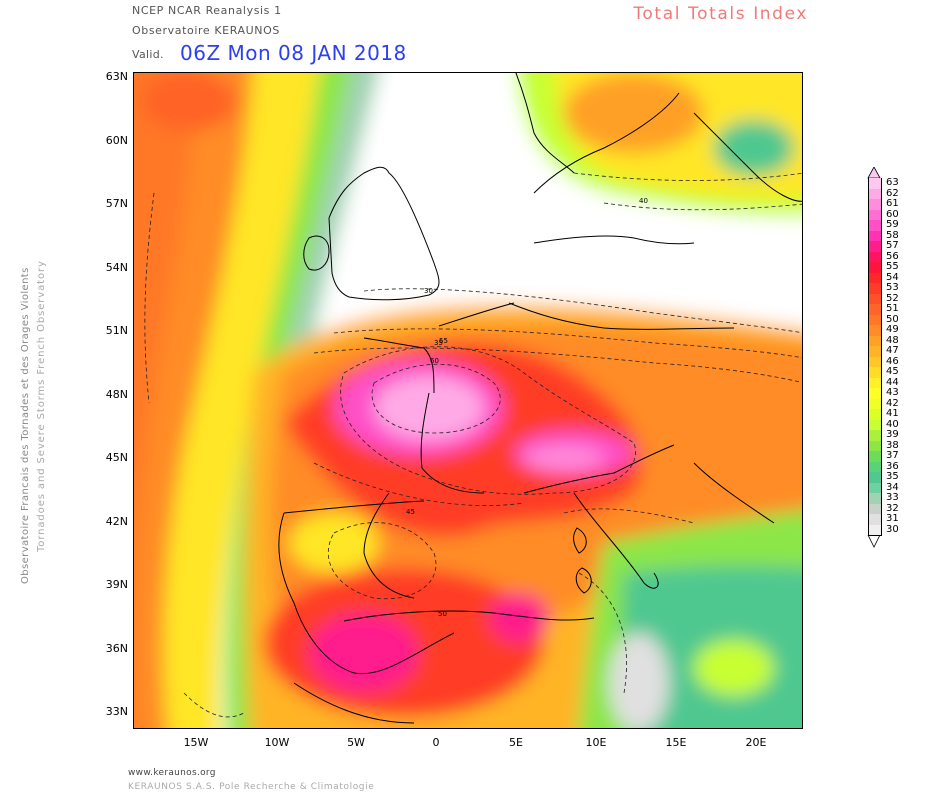  What do you see at coordinates (892, 214) in the screenshot?
I see `legend-label: 60` at bounding box center [892, 214].